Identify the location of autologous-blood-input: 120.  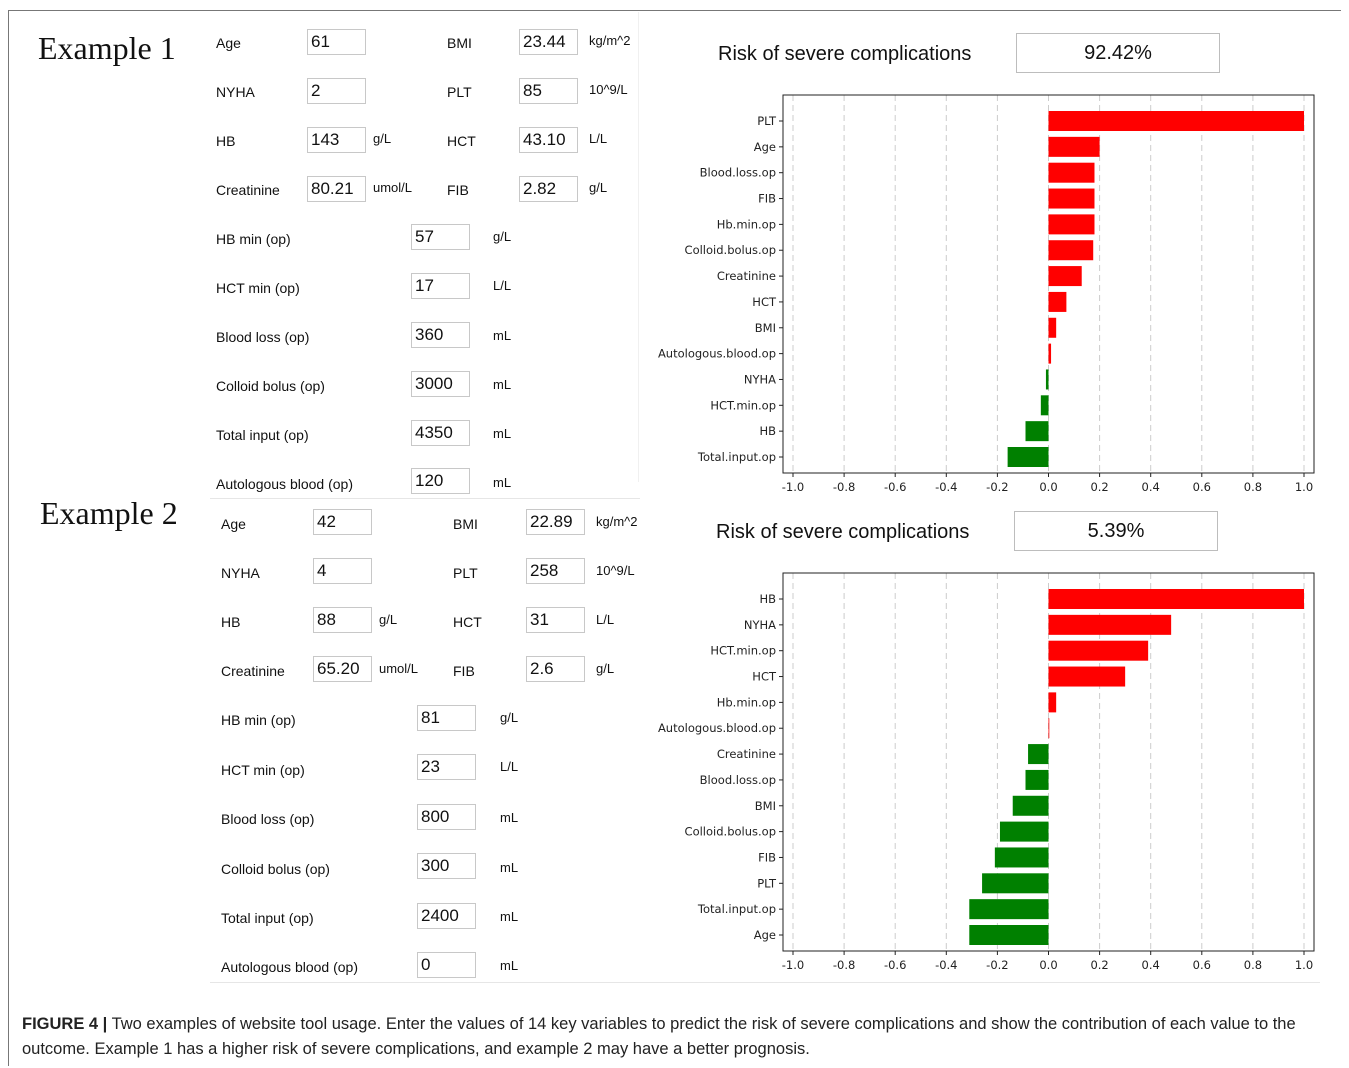
(440, 481).